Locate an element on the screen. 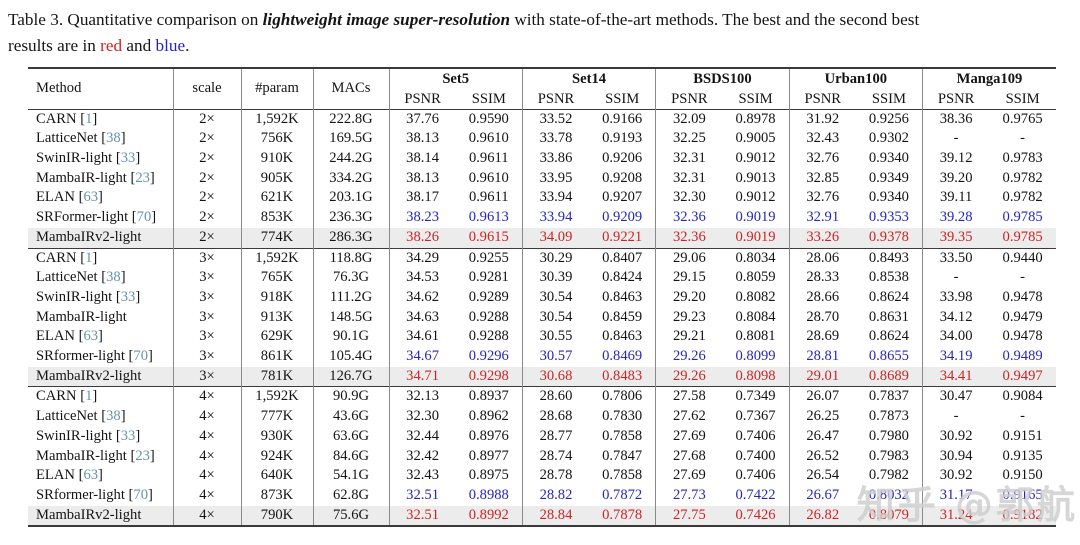  ssim-value: 0.9209 is located at coordinates (623, 218).